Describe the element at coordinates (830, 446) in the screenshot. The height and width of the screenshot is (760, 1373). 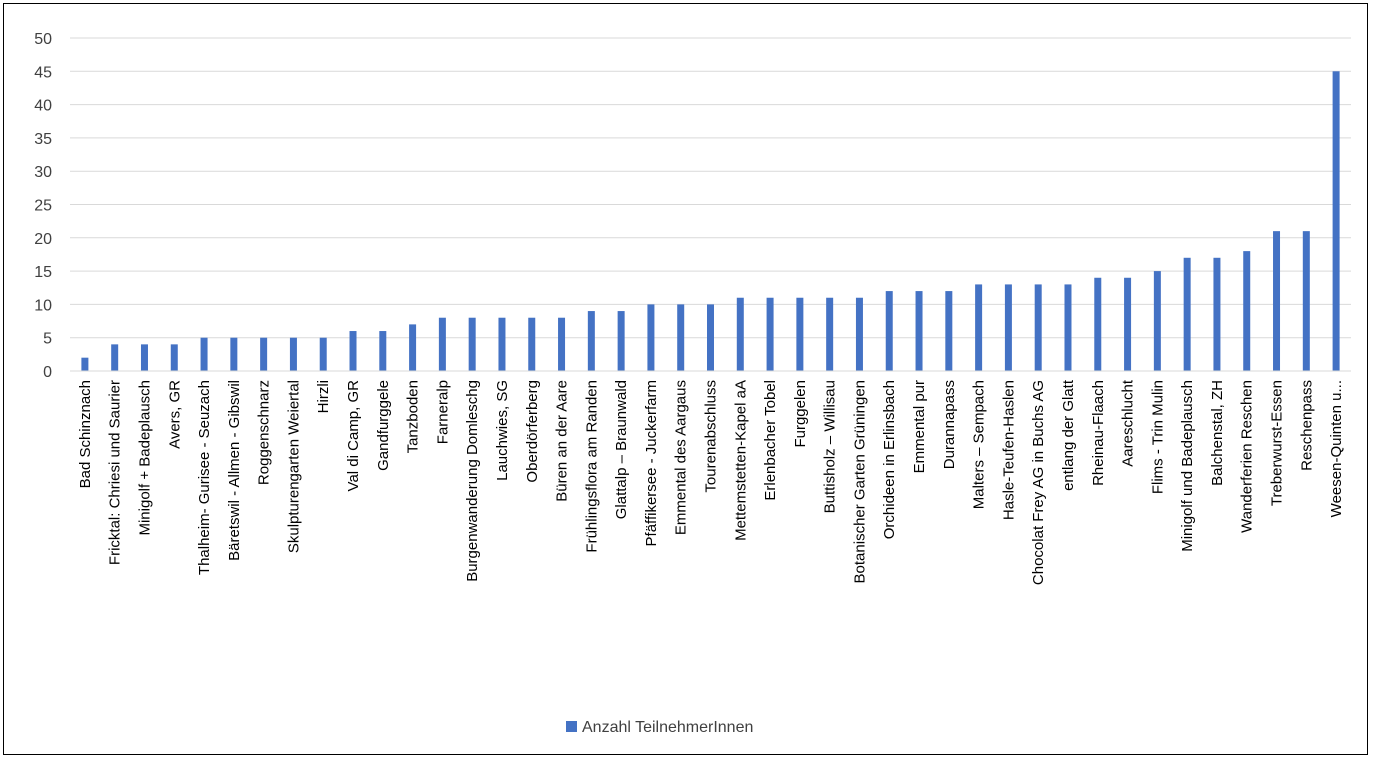
I see `x-tick-label: Buttisholz – Willisau` at that location.